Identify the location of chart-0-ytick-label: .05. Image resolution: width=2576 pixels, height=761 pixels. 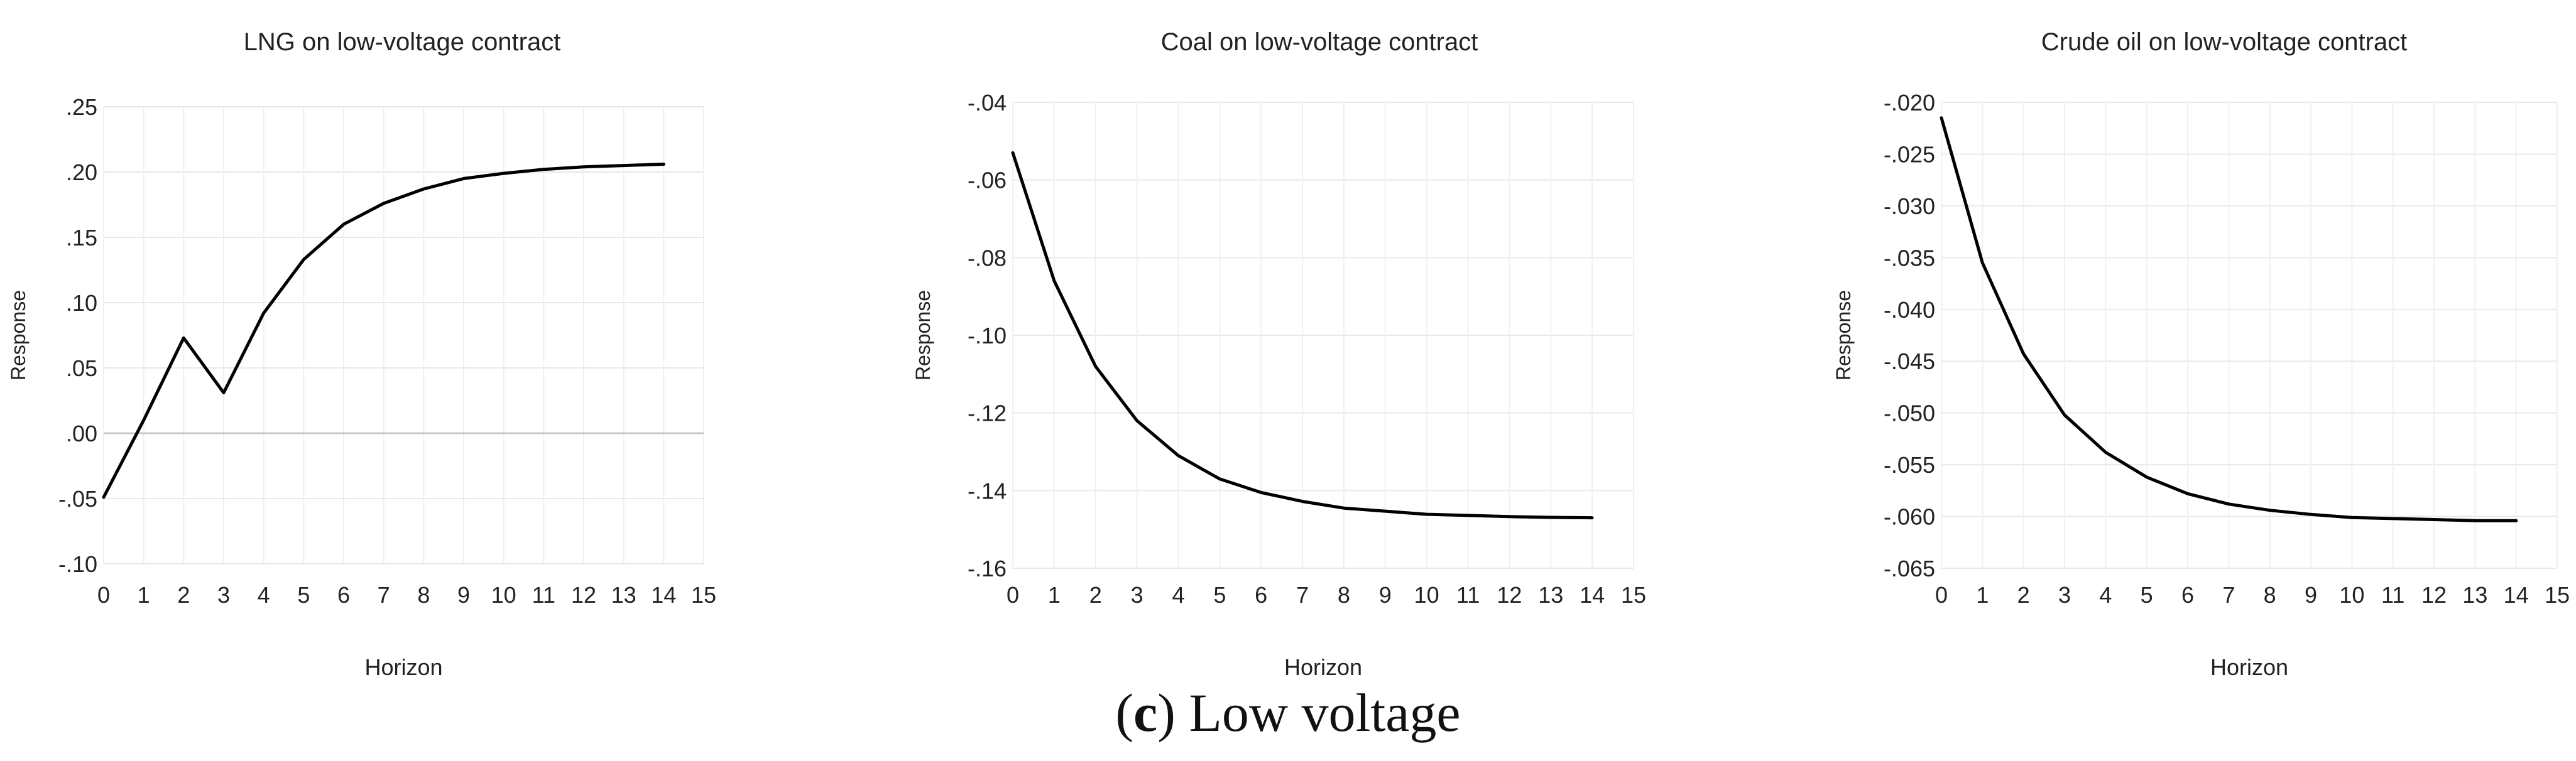
(82, 368).